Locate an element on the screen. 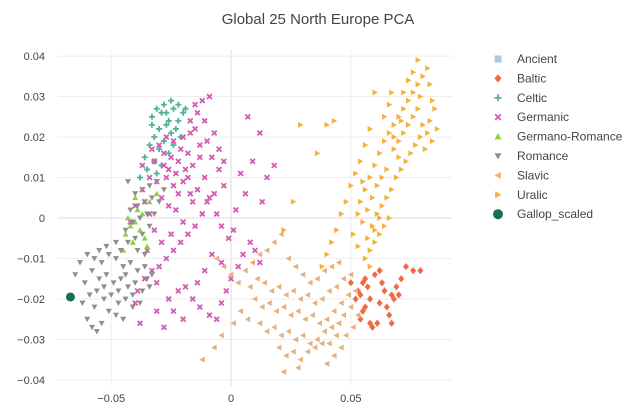  legend-item-baltic: Baltic is located at coordinates (520, 78).